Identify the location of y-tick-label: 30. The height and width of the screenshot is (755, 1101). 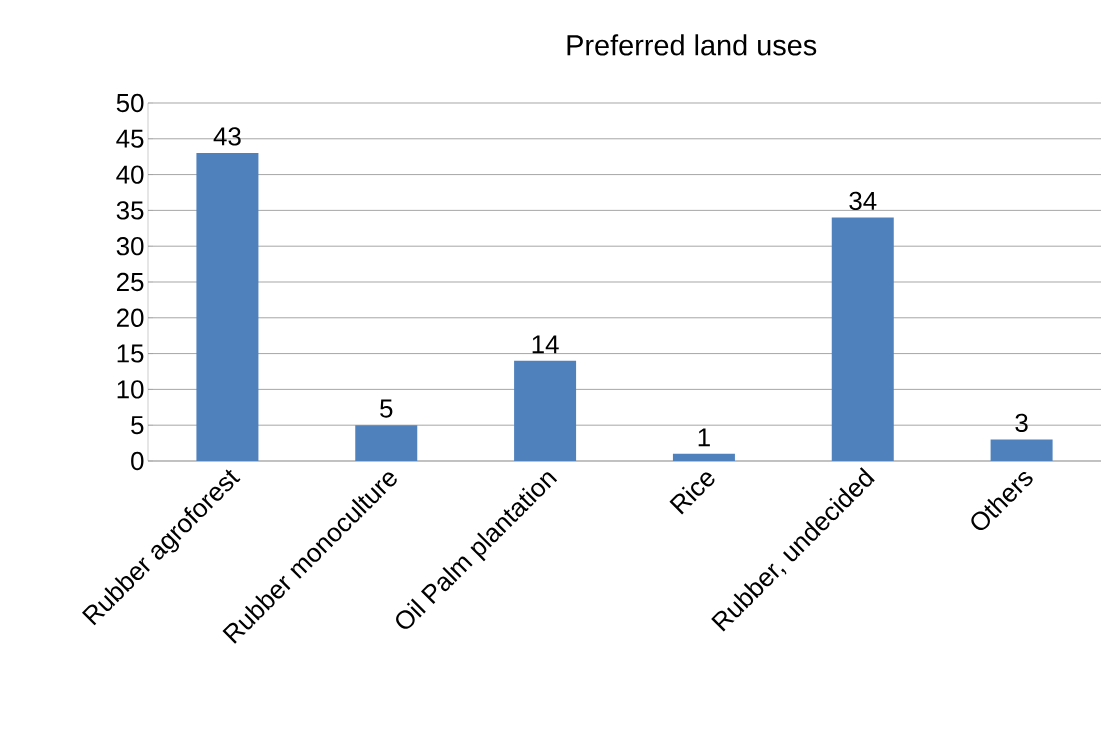
(130, 246).